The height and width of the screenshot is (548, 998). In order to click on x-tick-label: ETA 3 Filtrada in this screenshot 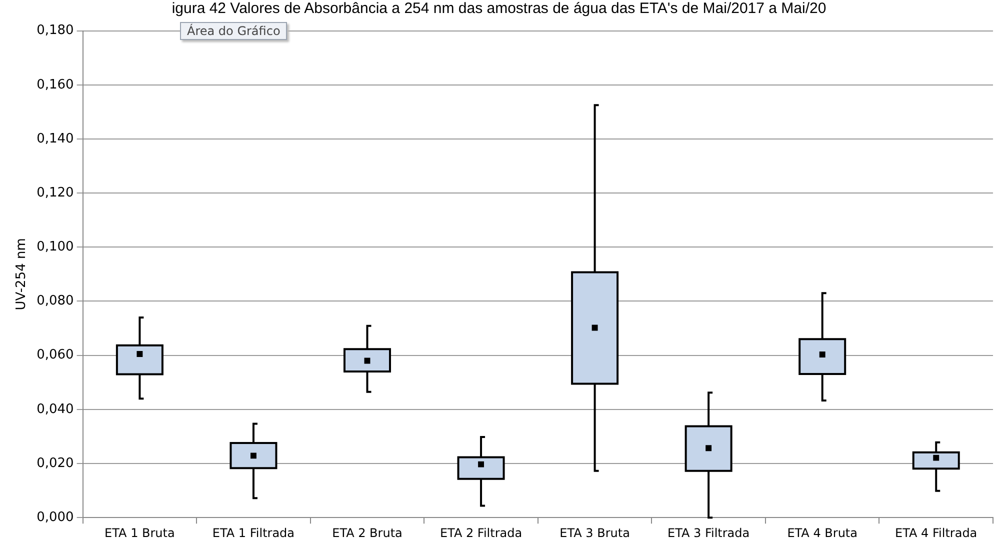, I will do `click(709, 533)`.